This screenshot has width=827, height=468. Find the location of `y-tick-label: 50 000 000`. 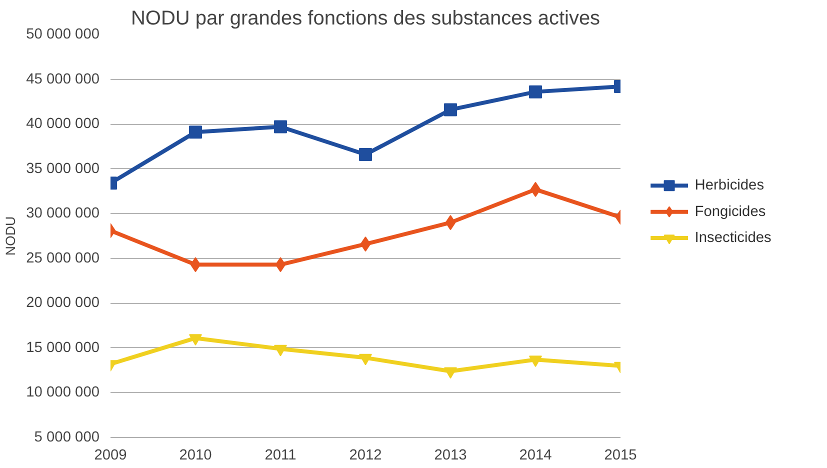

y-tick-label: 50 000 000 is located at coordinates (63, 34).